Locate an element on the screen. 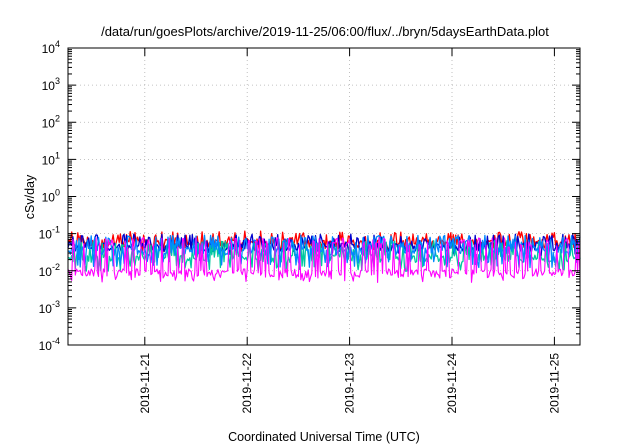  y-tick-label: 10⁻¹ is located at coordinates (49, 233).